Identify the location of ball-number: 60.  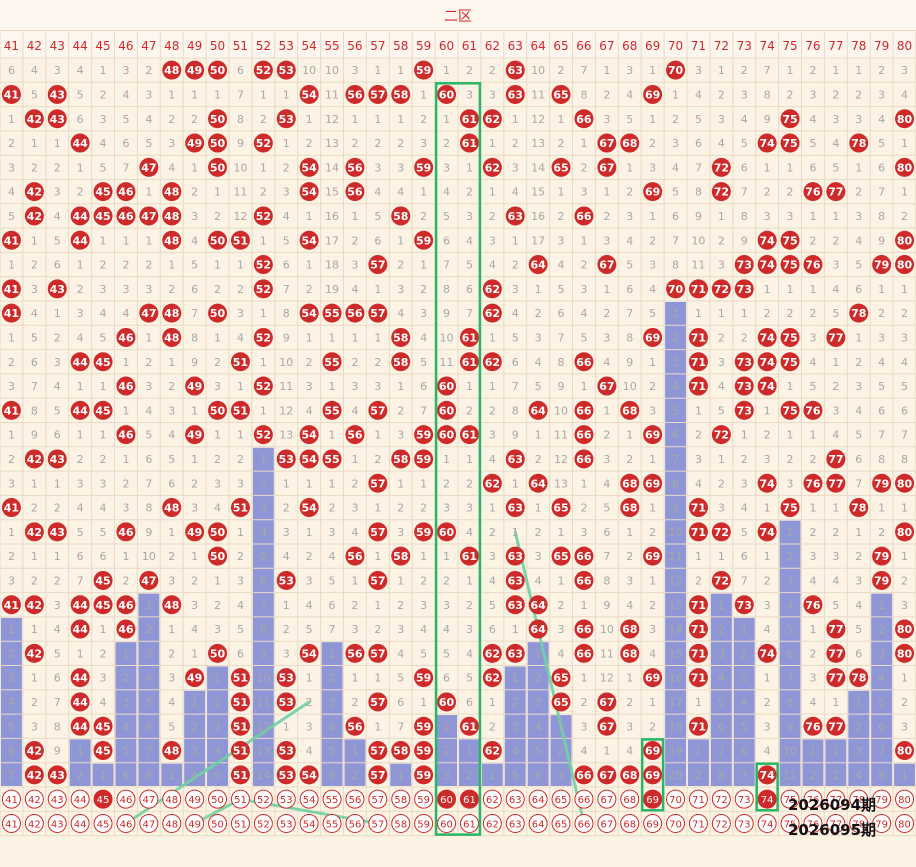
(447, 386).